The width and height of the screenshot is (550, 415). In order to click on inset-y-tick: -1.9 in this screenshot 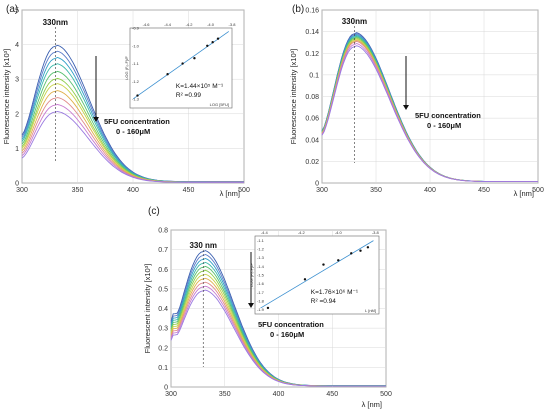, I will do `click(261, 309)`.